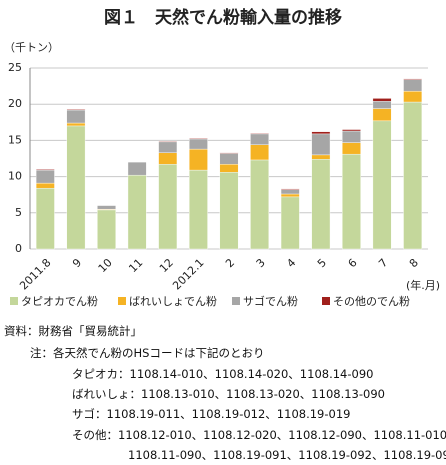 The image size is (446, 465). Describe the element at coordinates (223, 374) in the screenshot. I see `code-line: タピオカ：1108.14-010、1108.14-020、1108.14-090` at that location.